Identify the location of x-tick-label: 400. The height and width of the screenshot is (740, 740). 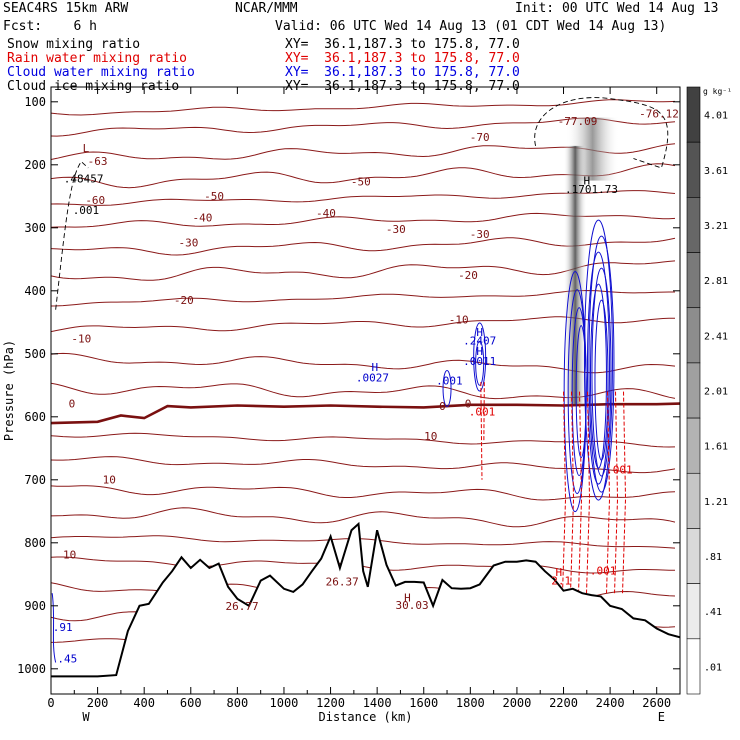
(144, 703).